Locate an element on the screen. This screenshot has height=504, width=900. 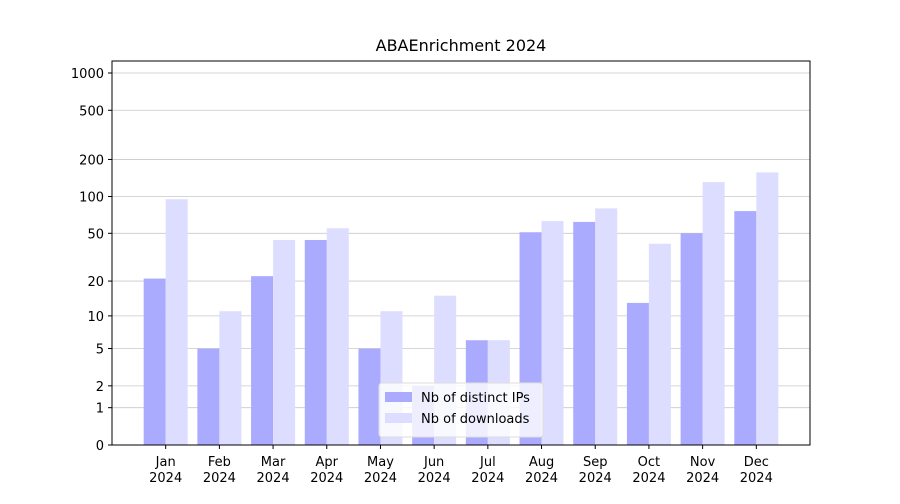
y-tick-label: 200 is located at coordinates (91, 160).